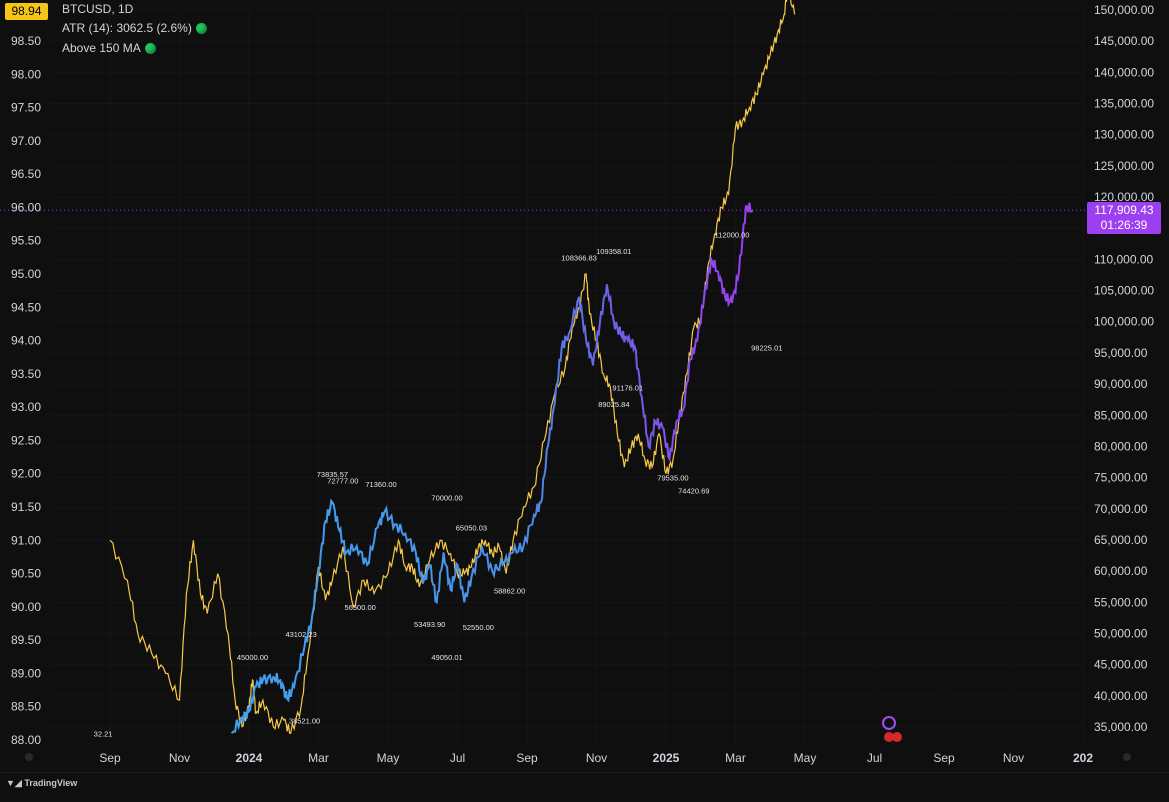  Describe the element at coordinates (1124, 225) in the screenshot. I see `candle-countdown: 01:26:39` at that location.